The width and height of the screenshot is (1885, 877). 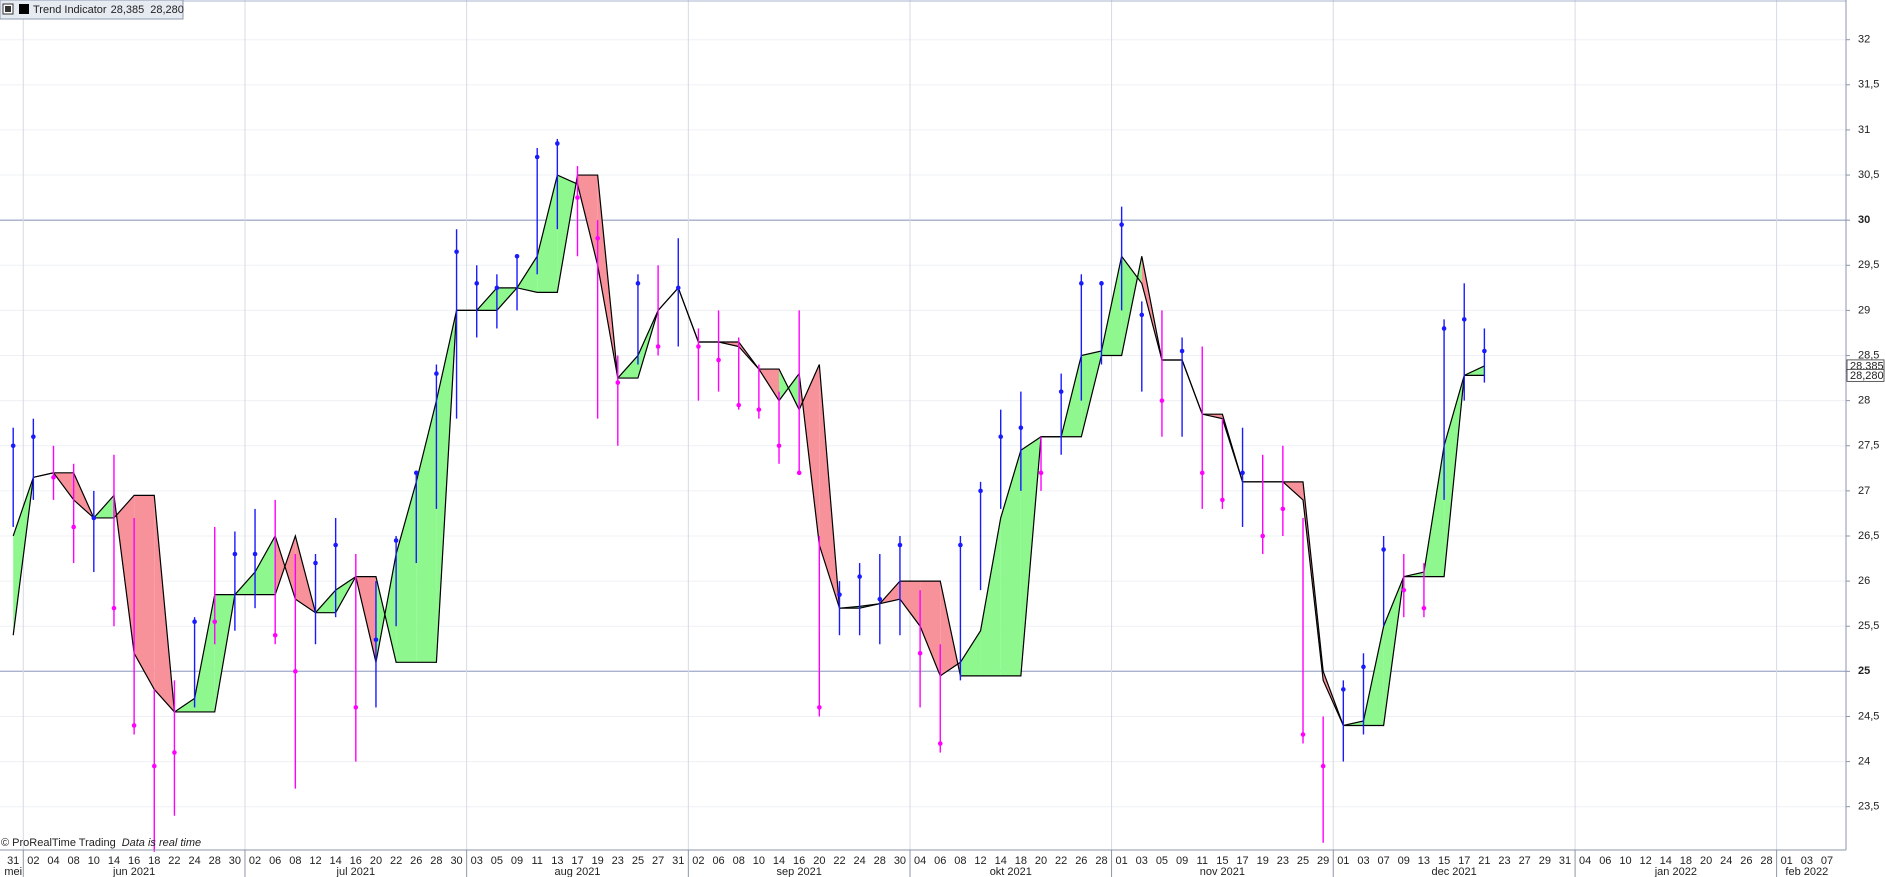 What do you see at coordinates (1864, 581) in the screenshot?
I see `y-tick-label: 26` at bounding box center [1864, 581].